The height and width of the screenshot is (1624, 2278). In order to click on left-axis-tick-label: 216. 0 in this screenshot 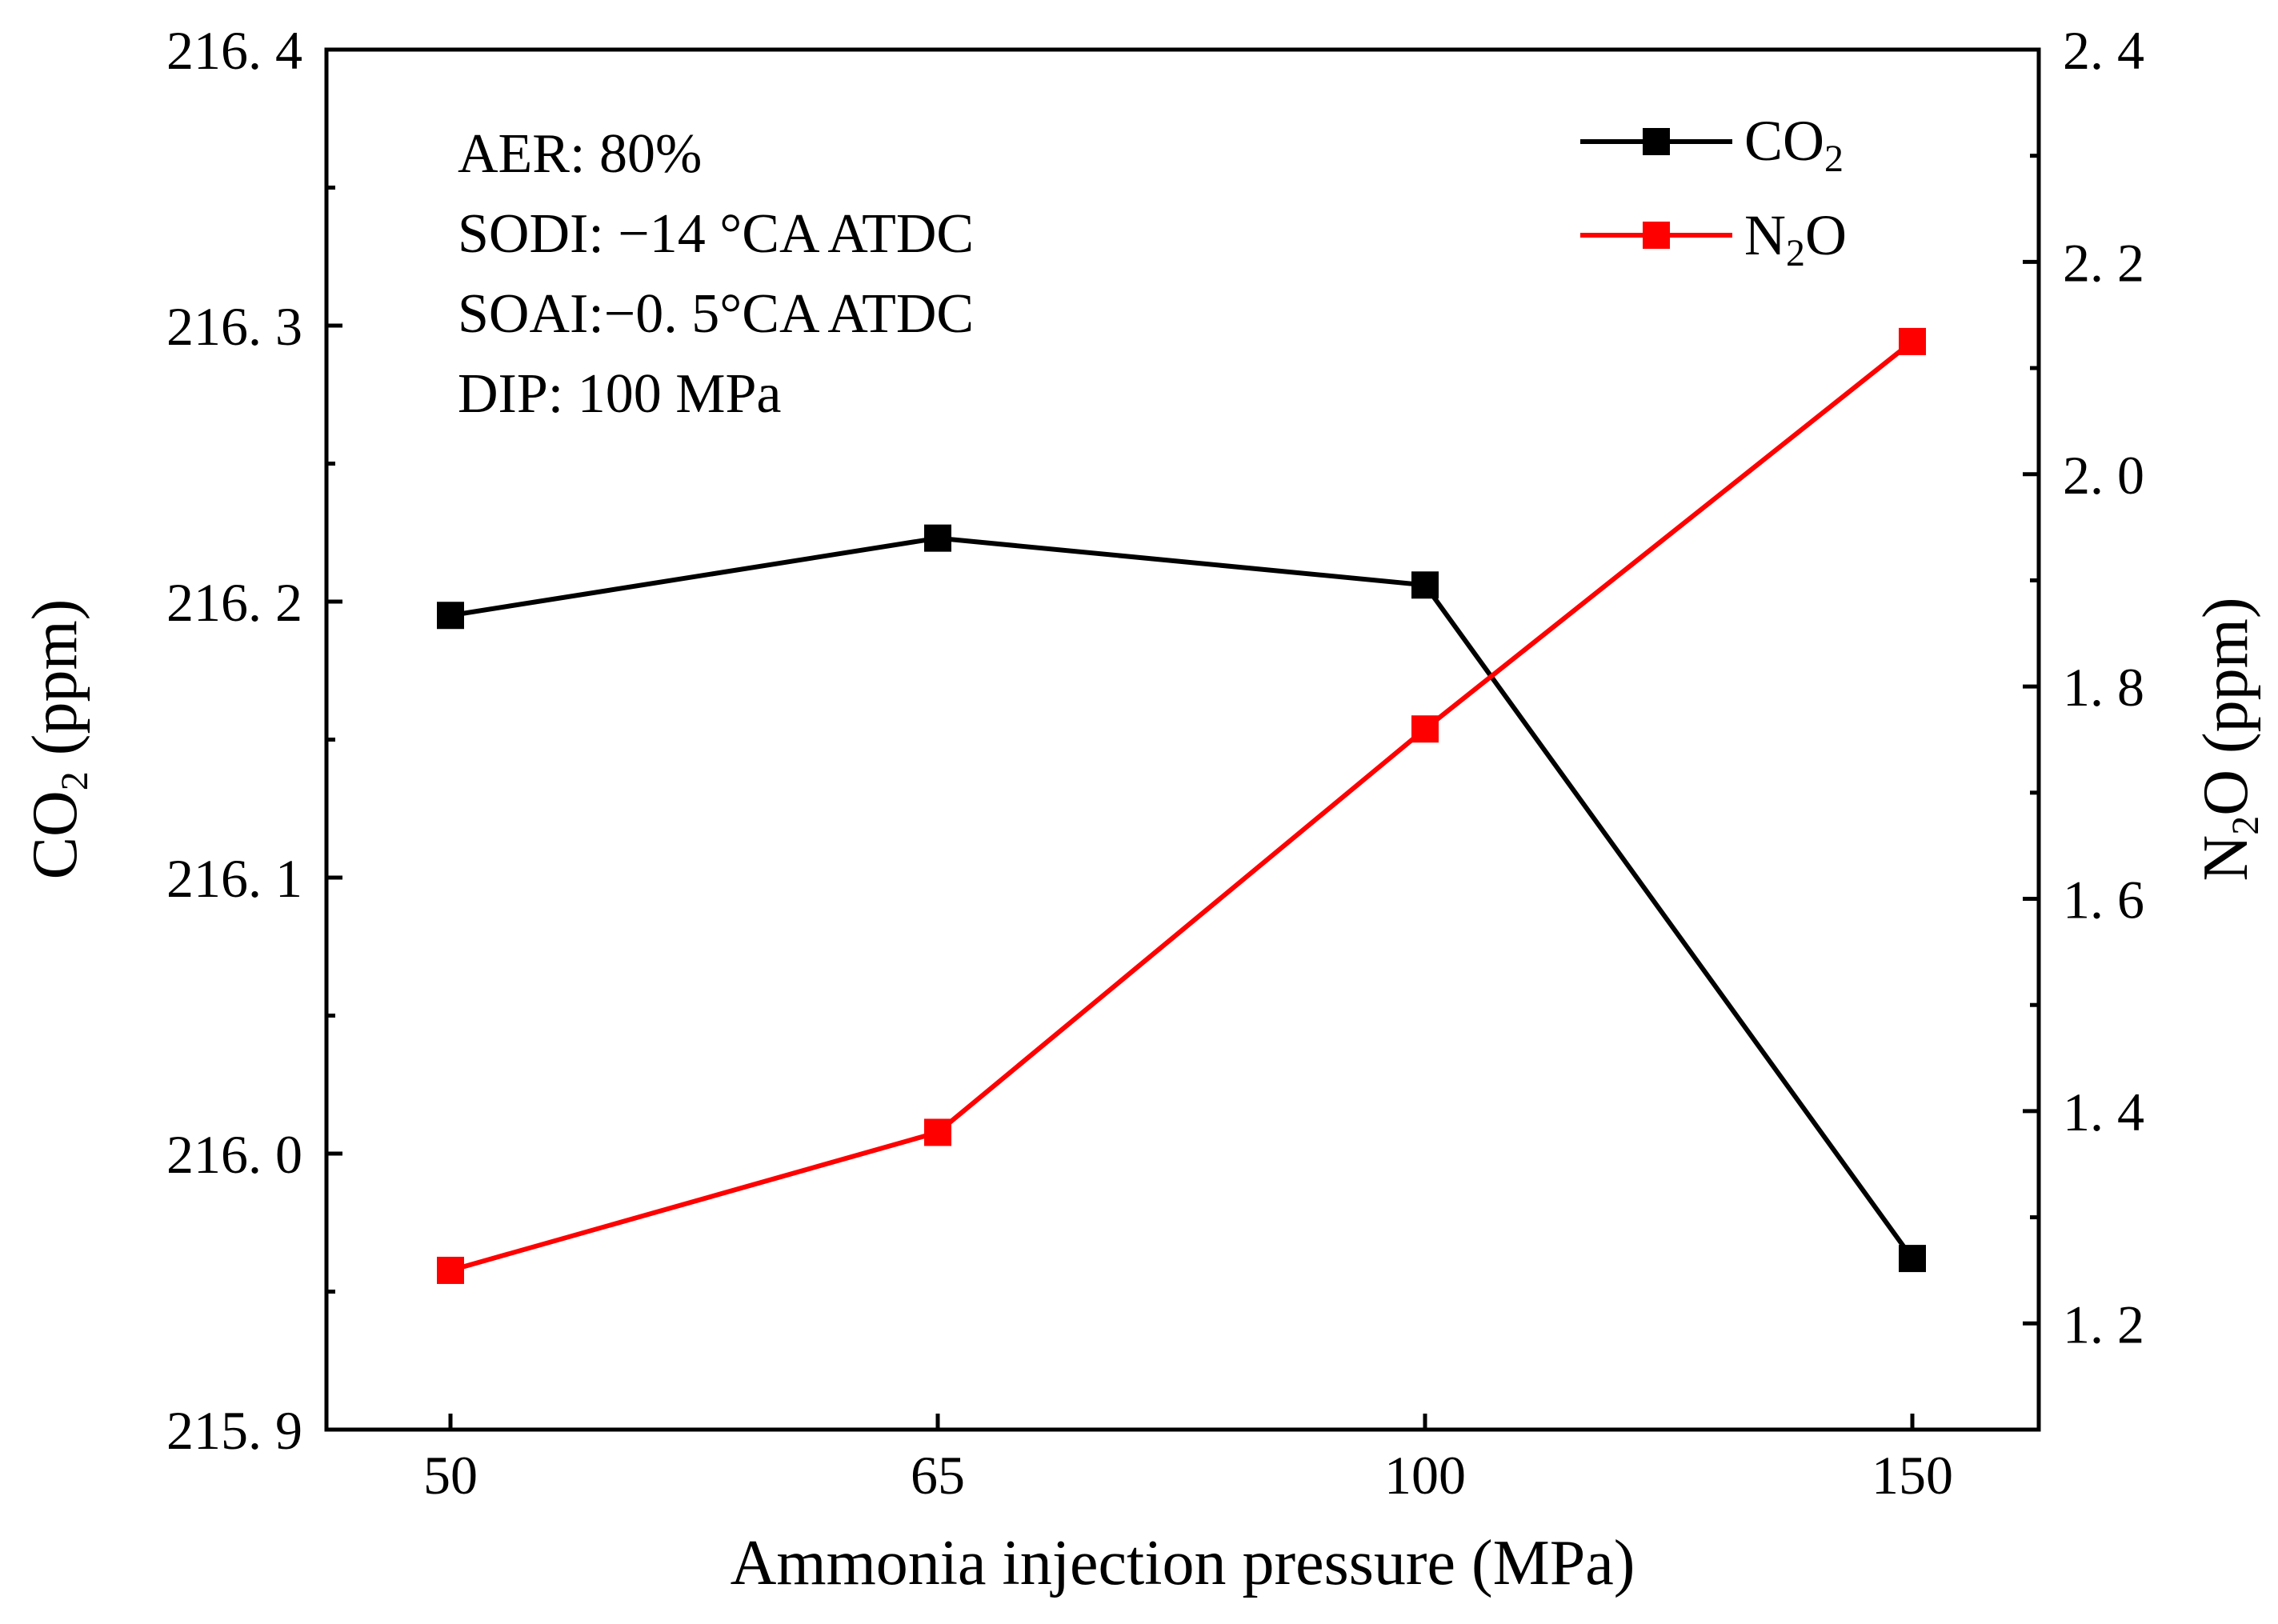, I will do `click(234, 1154)`.